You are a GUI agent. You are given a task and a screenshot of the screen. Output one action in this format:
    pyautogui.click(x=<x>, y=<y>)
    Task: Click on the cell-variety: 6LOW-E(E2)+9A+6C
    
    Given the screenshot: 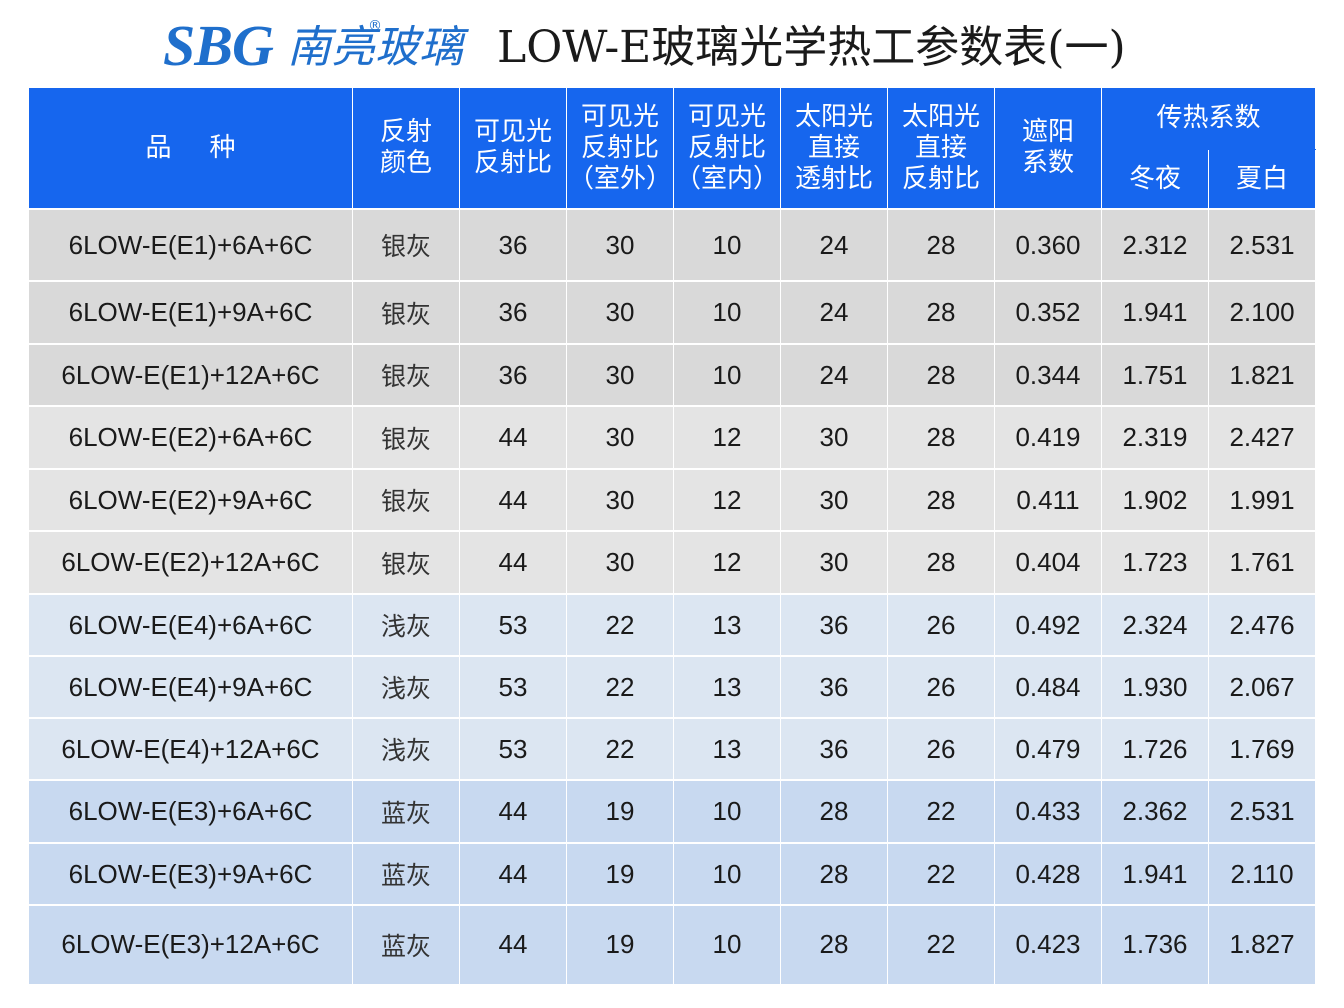 What is the action you would take?
    pyautogui.click(x=190, y=500)
    